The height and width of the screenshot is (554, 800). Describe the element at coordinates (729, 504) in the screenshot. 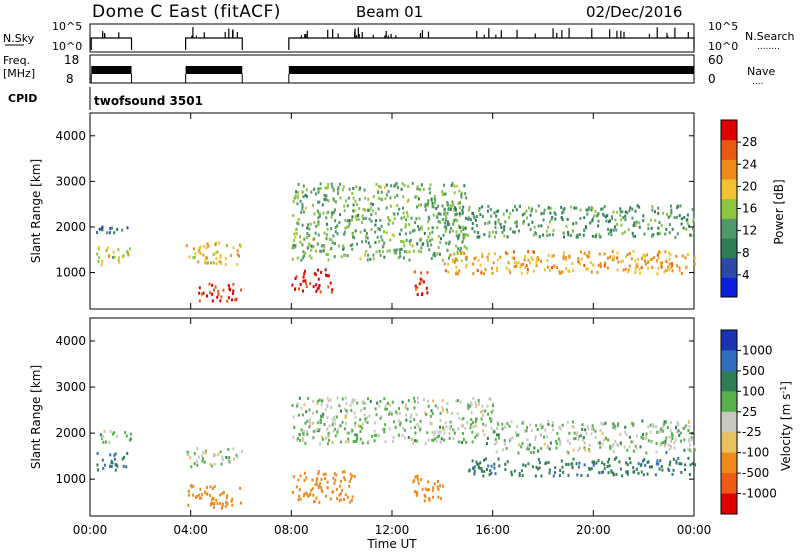

I see `velocity-colorbar-swatch` at that location.